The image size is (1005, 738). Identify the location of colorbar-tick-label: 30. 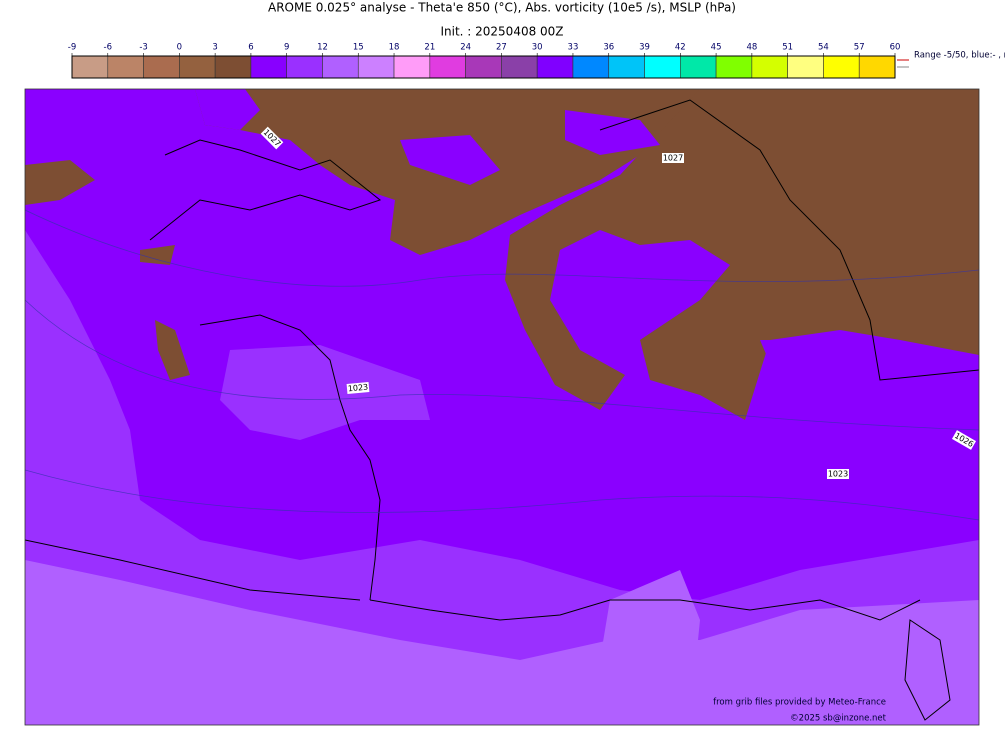
(537, 48).